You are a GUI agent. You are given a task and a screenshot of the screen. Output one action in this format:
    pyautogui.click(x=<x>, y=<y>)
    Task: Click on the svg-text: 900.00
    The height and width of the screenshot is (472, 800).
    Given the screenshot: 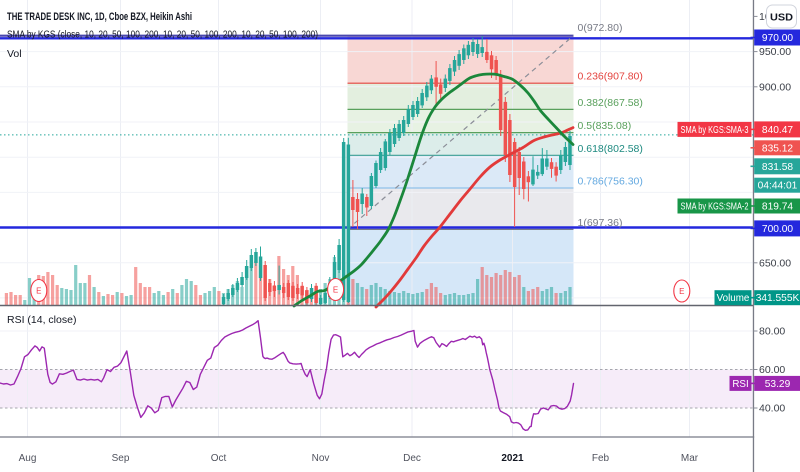 What is the action you would take?
    pyautogui.click(x=775, y=87)
    